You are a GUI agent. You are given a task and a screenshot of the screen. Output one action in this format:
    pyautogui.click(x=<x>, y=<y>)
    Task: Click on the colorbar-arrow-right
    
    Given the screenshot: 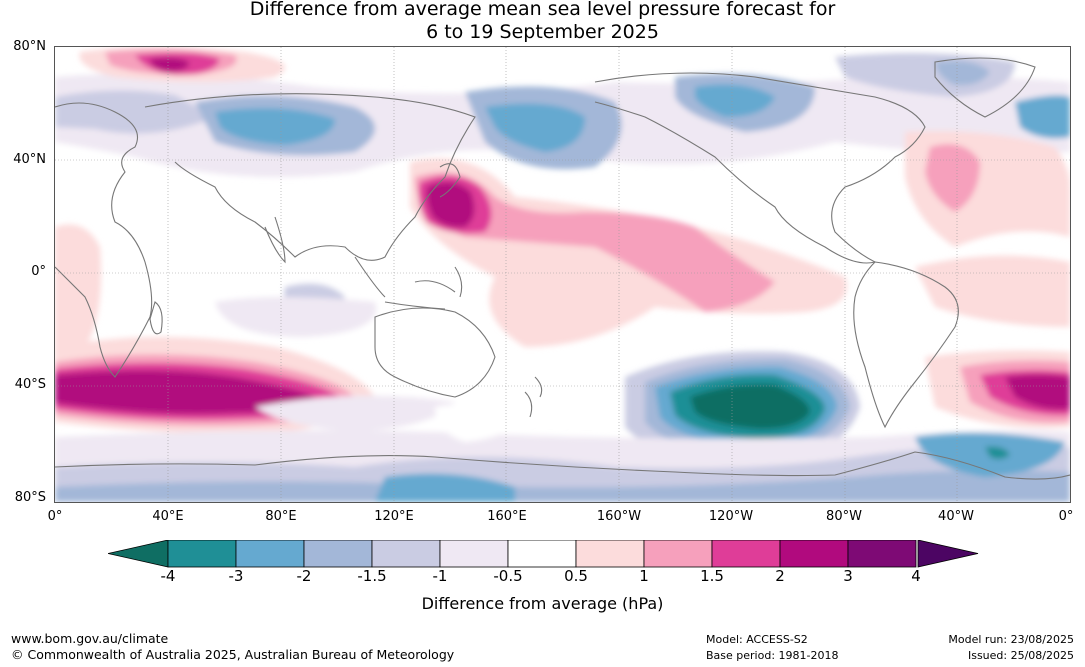 What is the action you would take?
    pyautogui.click(x=948, y=554)
    